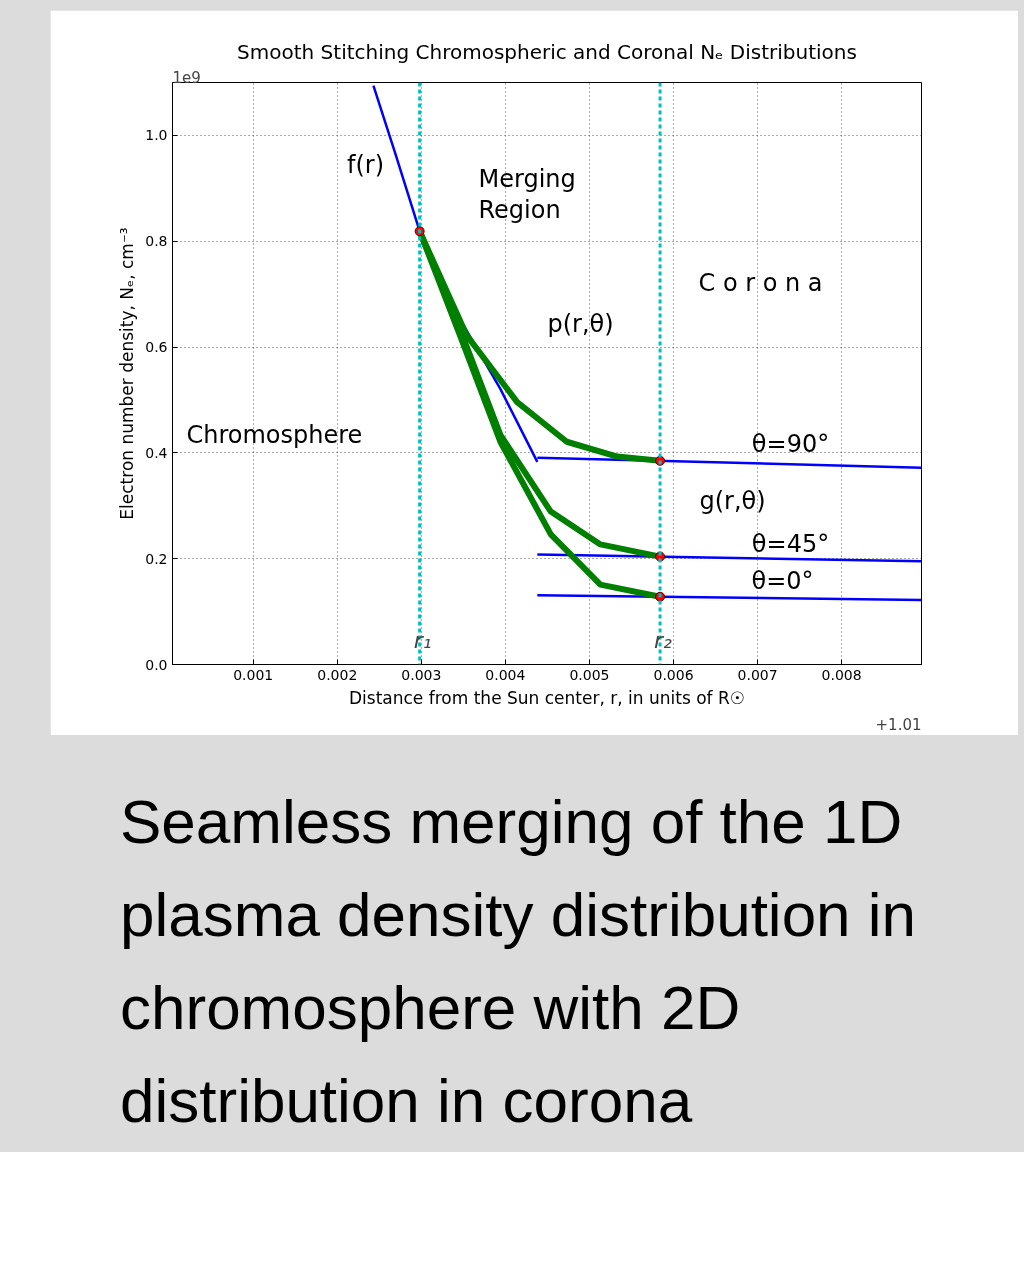  I want to click on y-axis-title: Electron number density, Nₑ, cm⁻³, so click(127, 373).